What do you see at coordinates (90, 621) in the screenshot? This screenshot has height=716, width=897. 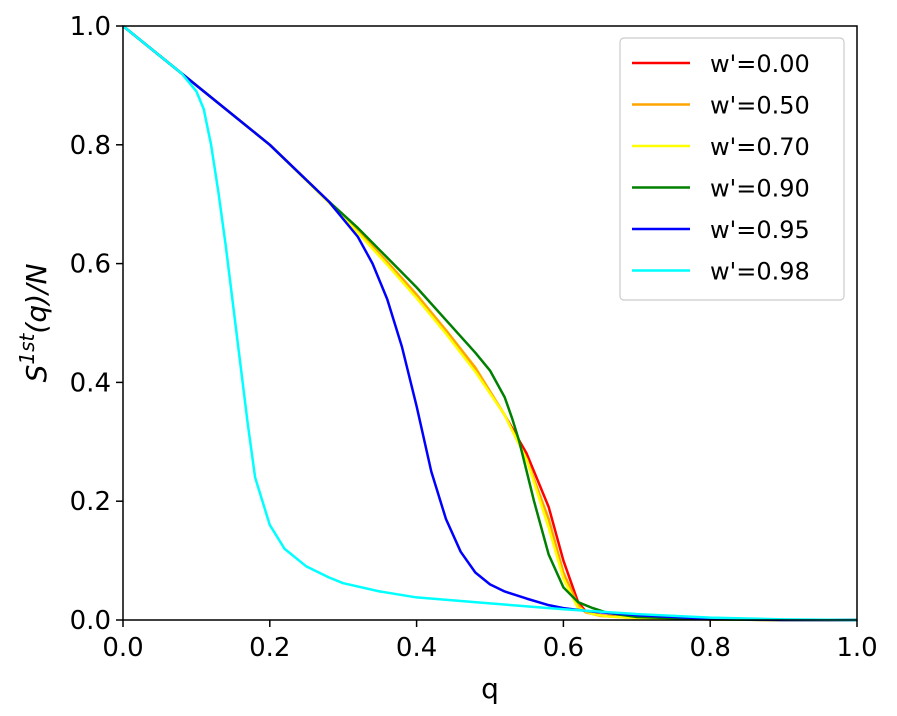 I see `y-tick-label: 0.0` at bounding box center [90, 621].